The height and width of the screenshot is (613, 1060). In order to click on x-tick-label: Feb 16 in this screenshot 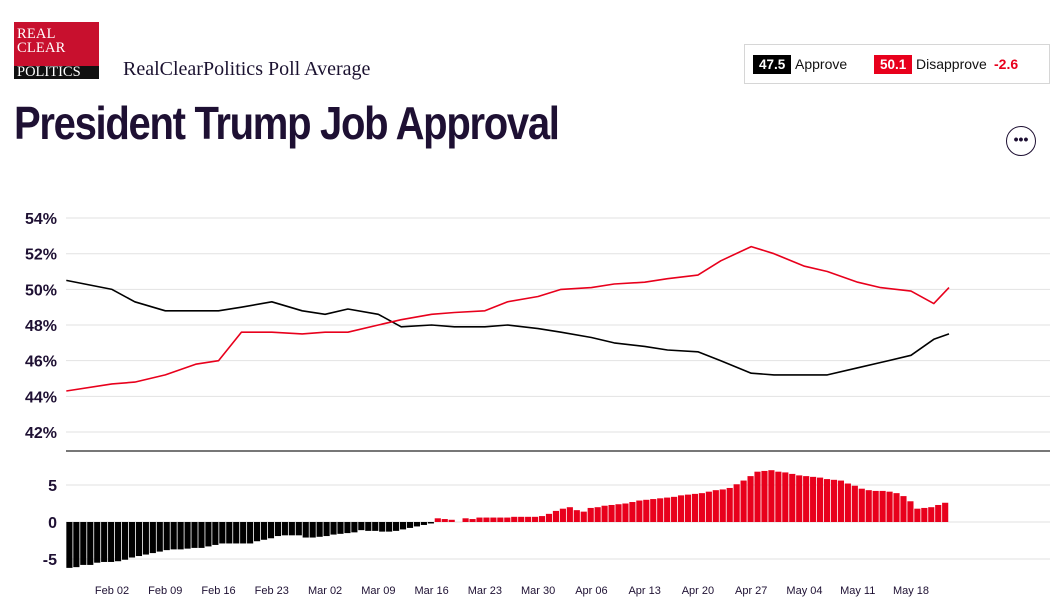, I will do `click(218, 591)`.